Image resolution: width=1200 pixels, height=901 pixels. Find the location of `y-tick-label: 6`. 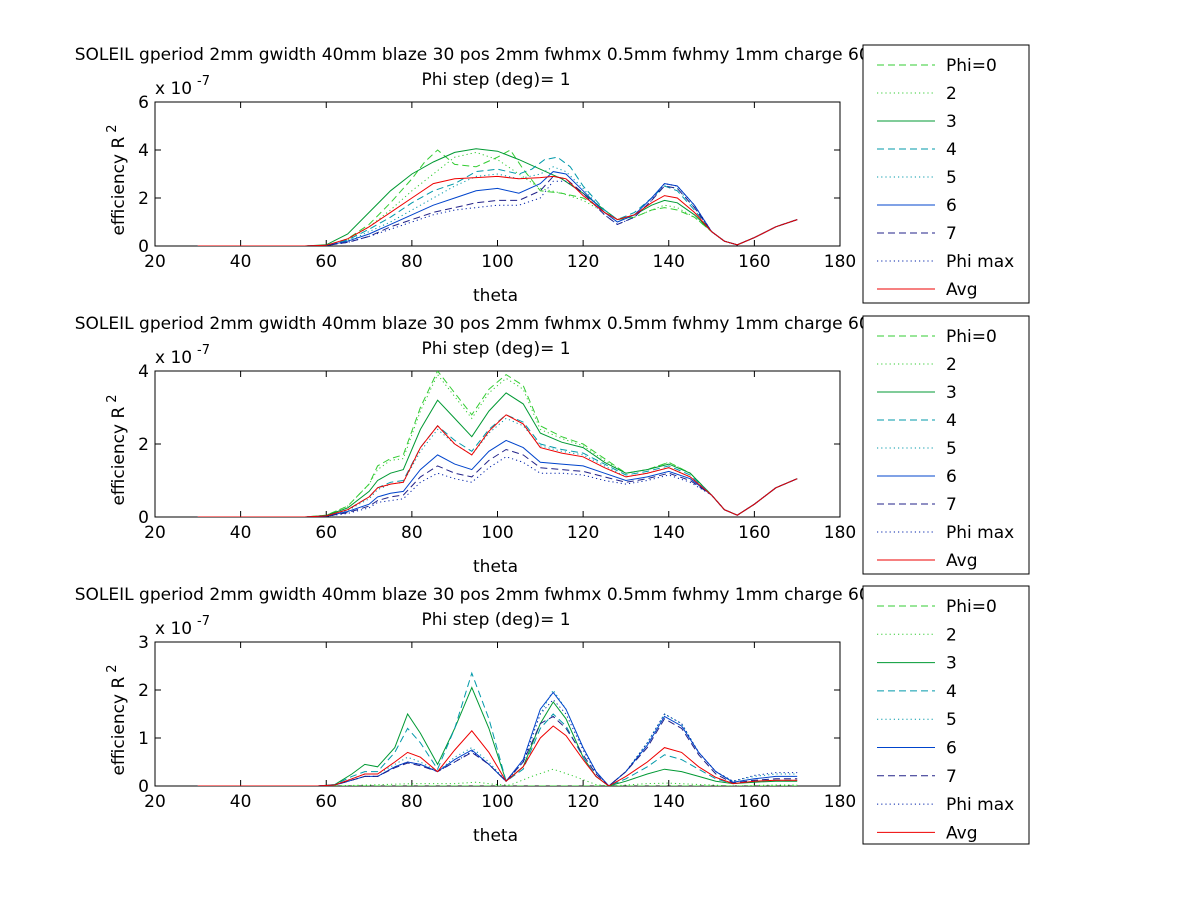

y-tick-label: 6 is located at coordinates (143, 103).